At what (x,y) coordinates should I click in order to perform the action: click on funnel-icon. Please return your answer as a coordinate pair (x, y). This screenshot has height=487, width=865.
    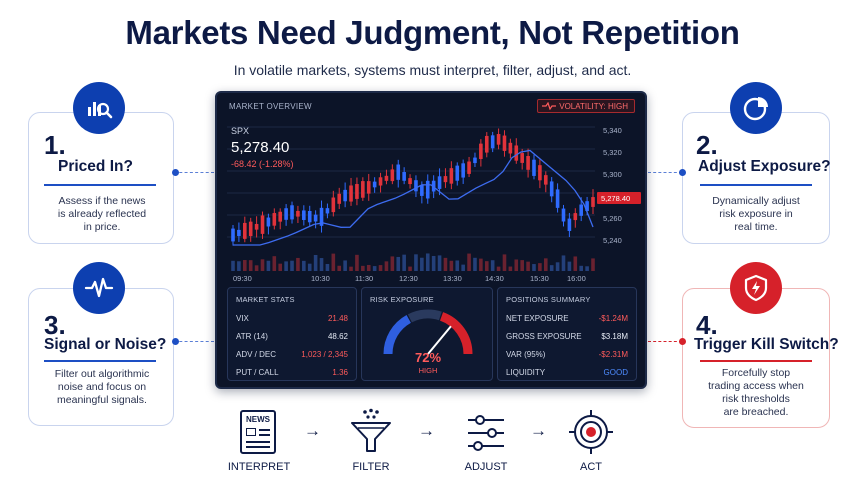
    Looking at the image, I should click on (371, 430).